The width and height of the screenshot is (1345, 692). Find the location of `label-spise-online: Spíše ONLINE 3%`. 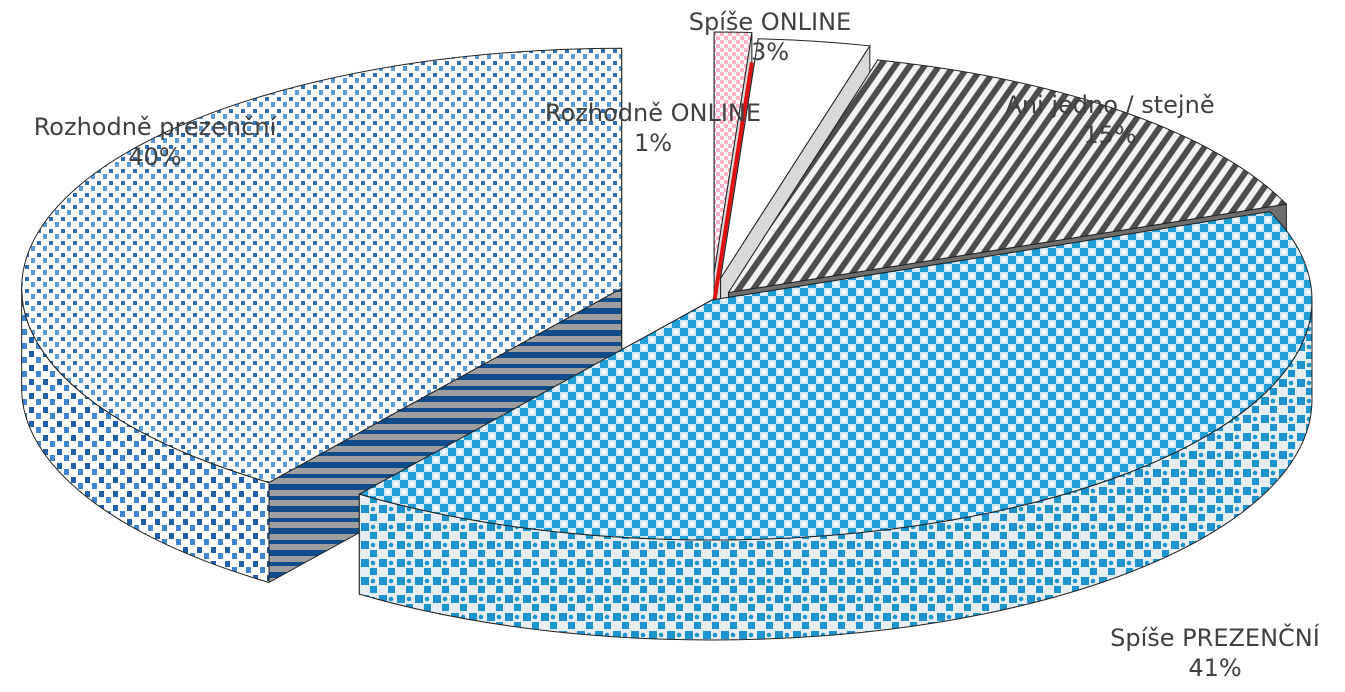

label-spise-online: Spíše ONLINE 3% is located at coordinates (770, 37).